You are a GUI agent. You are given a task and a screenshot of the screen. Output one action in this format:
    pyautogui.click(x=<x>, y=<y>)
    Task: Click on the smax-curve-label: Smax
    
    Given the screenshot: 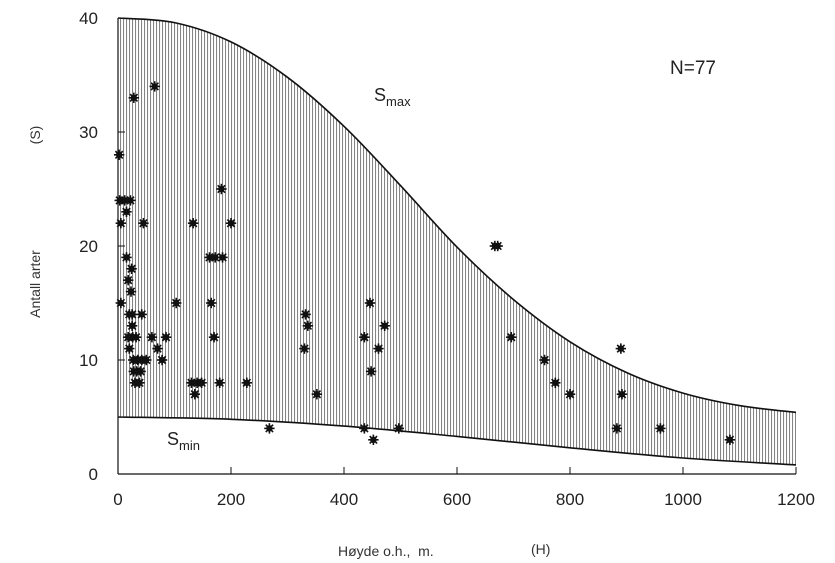 What is the action you would take?
    pyautogui.click(x=392, y=97)
    